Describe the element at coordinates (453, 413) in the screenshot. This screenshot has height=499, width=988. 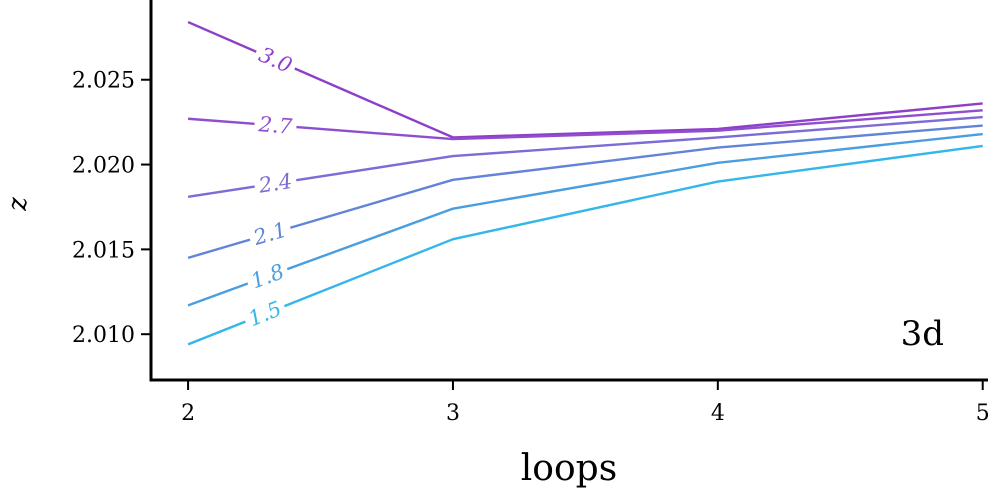
I see `x-tick-label: 3` at that location.